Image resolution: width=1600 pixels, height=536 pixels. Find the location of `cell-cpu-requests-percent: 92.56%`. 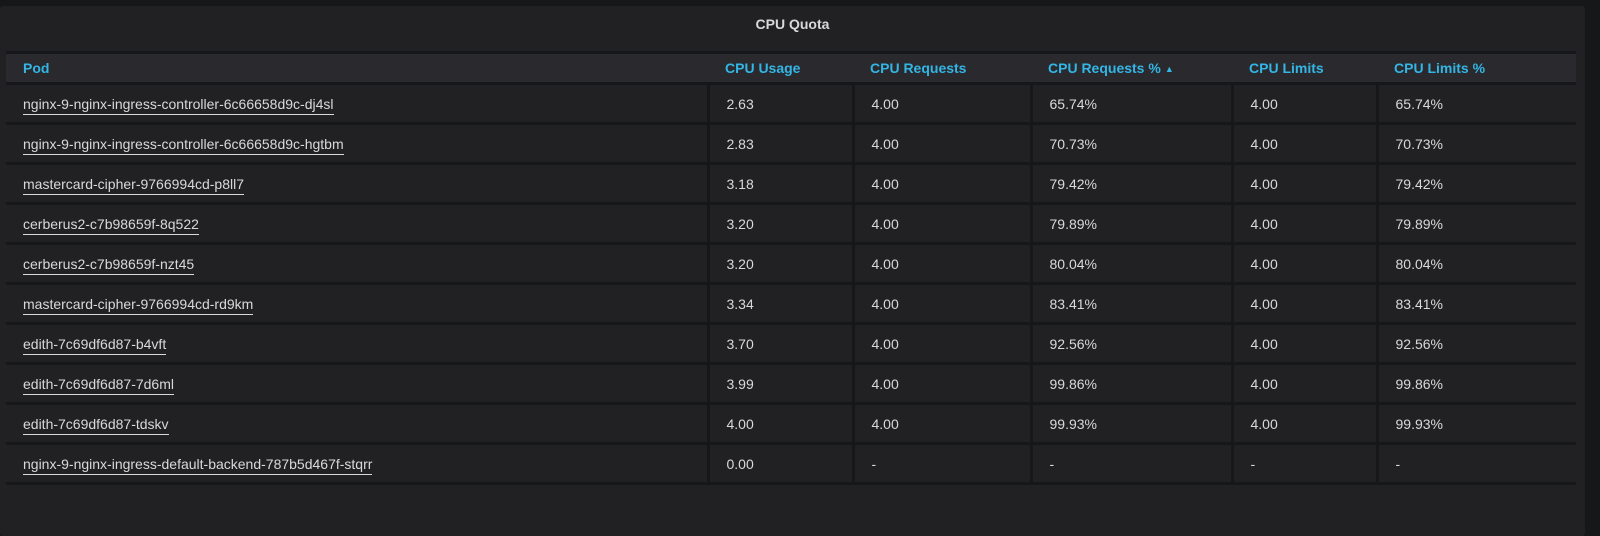

cell-cpu-requests-percent: 92.56% is located at coordinates (1130, 344).